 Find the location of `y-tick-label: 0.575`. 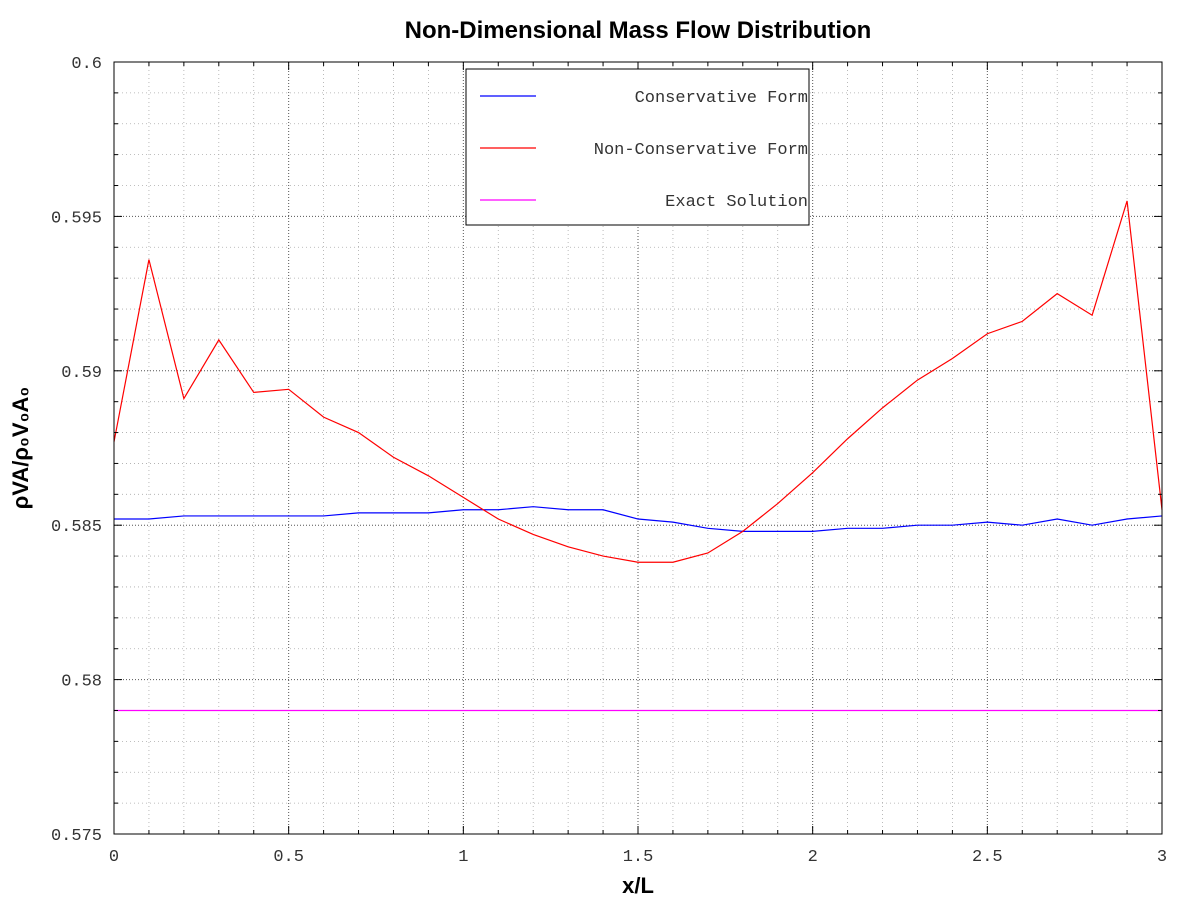

y-tick-label: 0.575 is located at coordinates (76, 836).